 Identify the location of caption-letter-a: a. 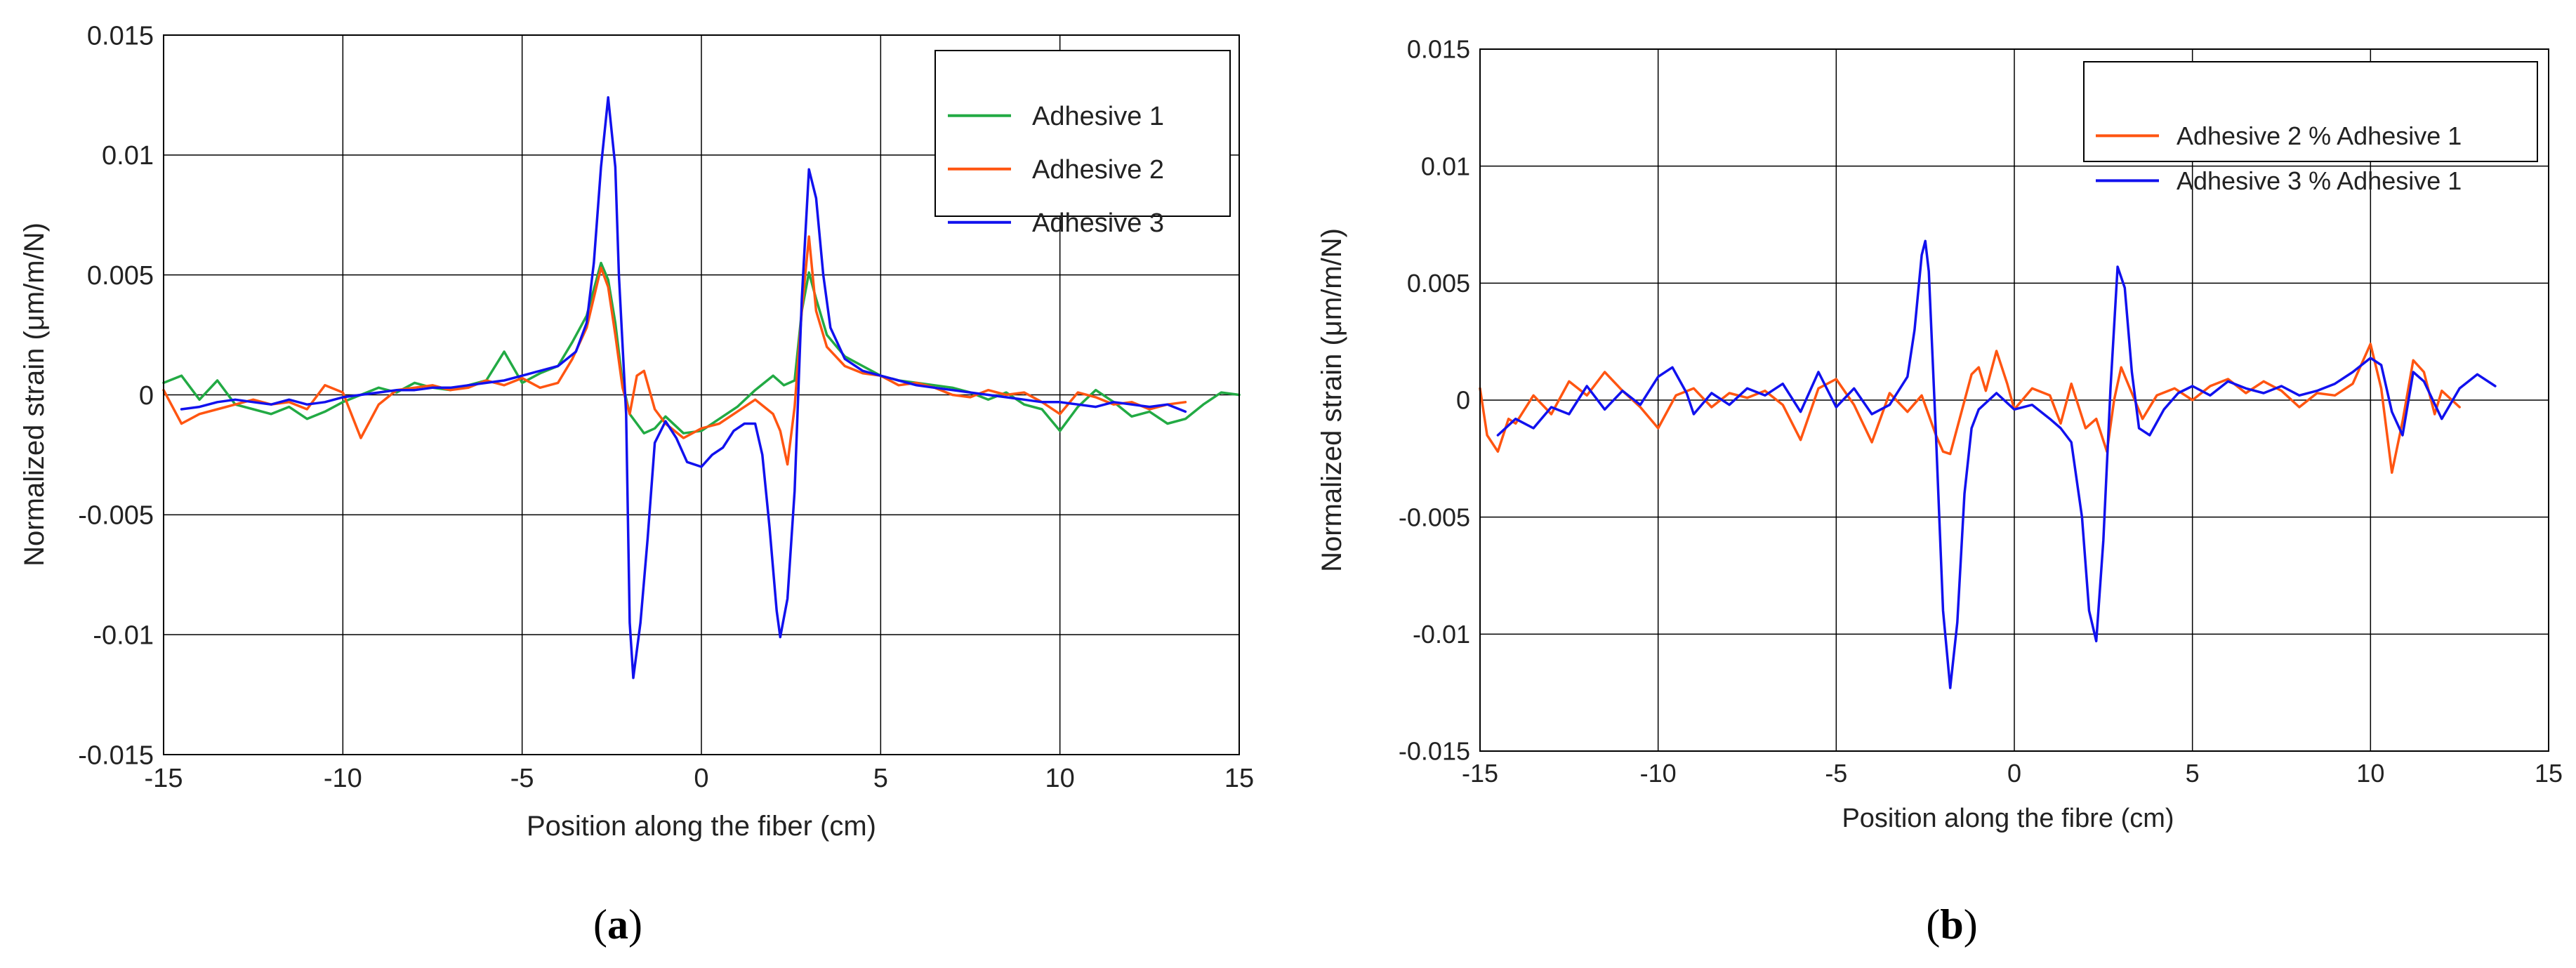
(617, 924).